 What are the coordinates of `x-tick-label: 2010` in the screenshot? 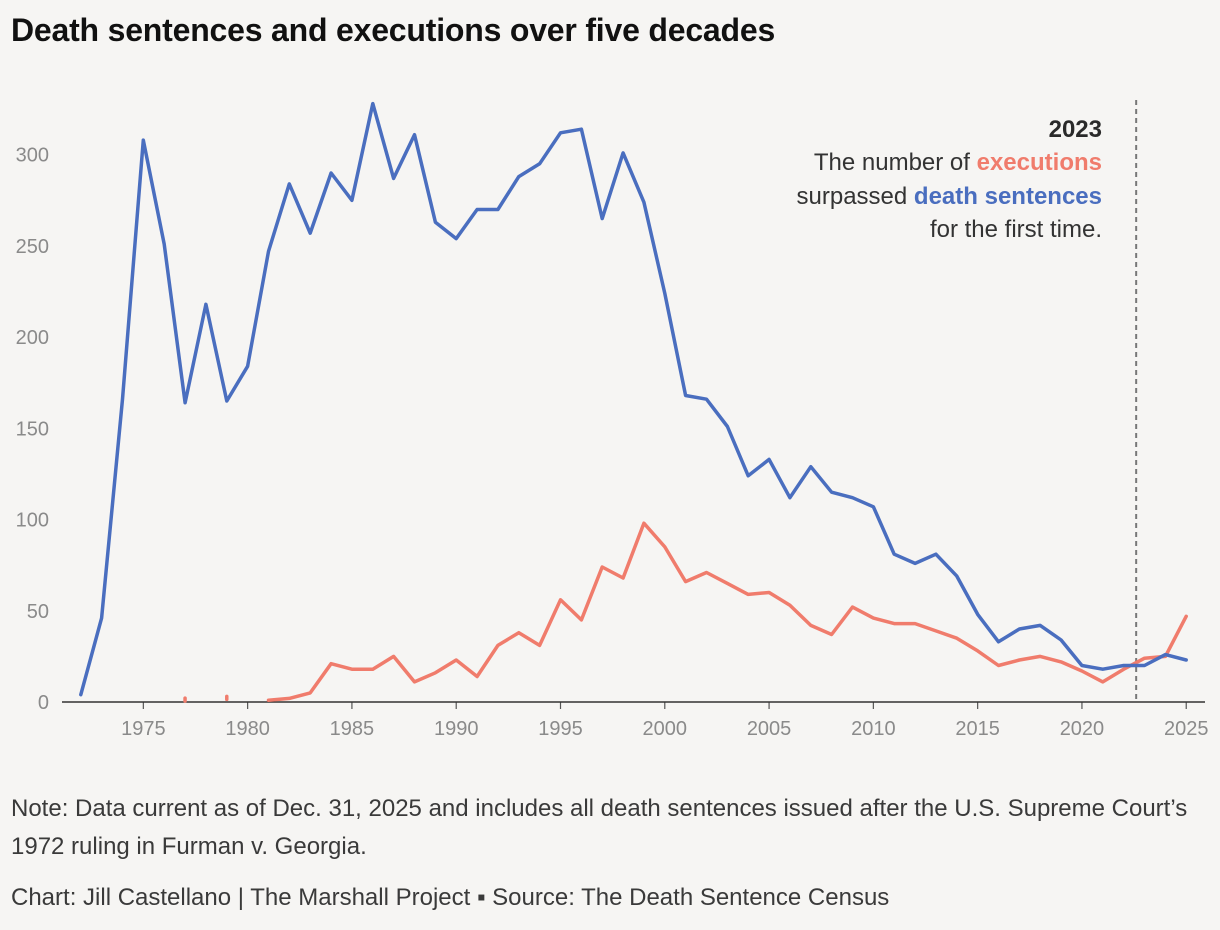 It's located at (873, 729).